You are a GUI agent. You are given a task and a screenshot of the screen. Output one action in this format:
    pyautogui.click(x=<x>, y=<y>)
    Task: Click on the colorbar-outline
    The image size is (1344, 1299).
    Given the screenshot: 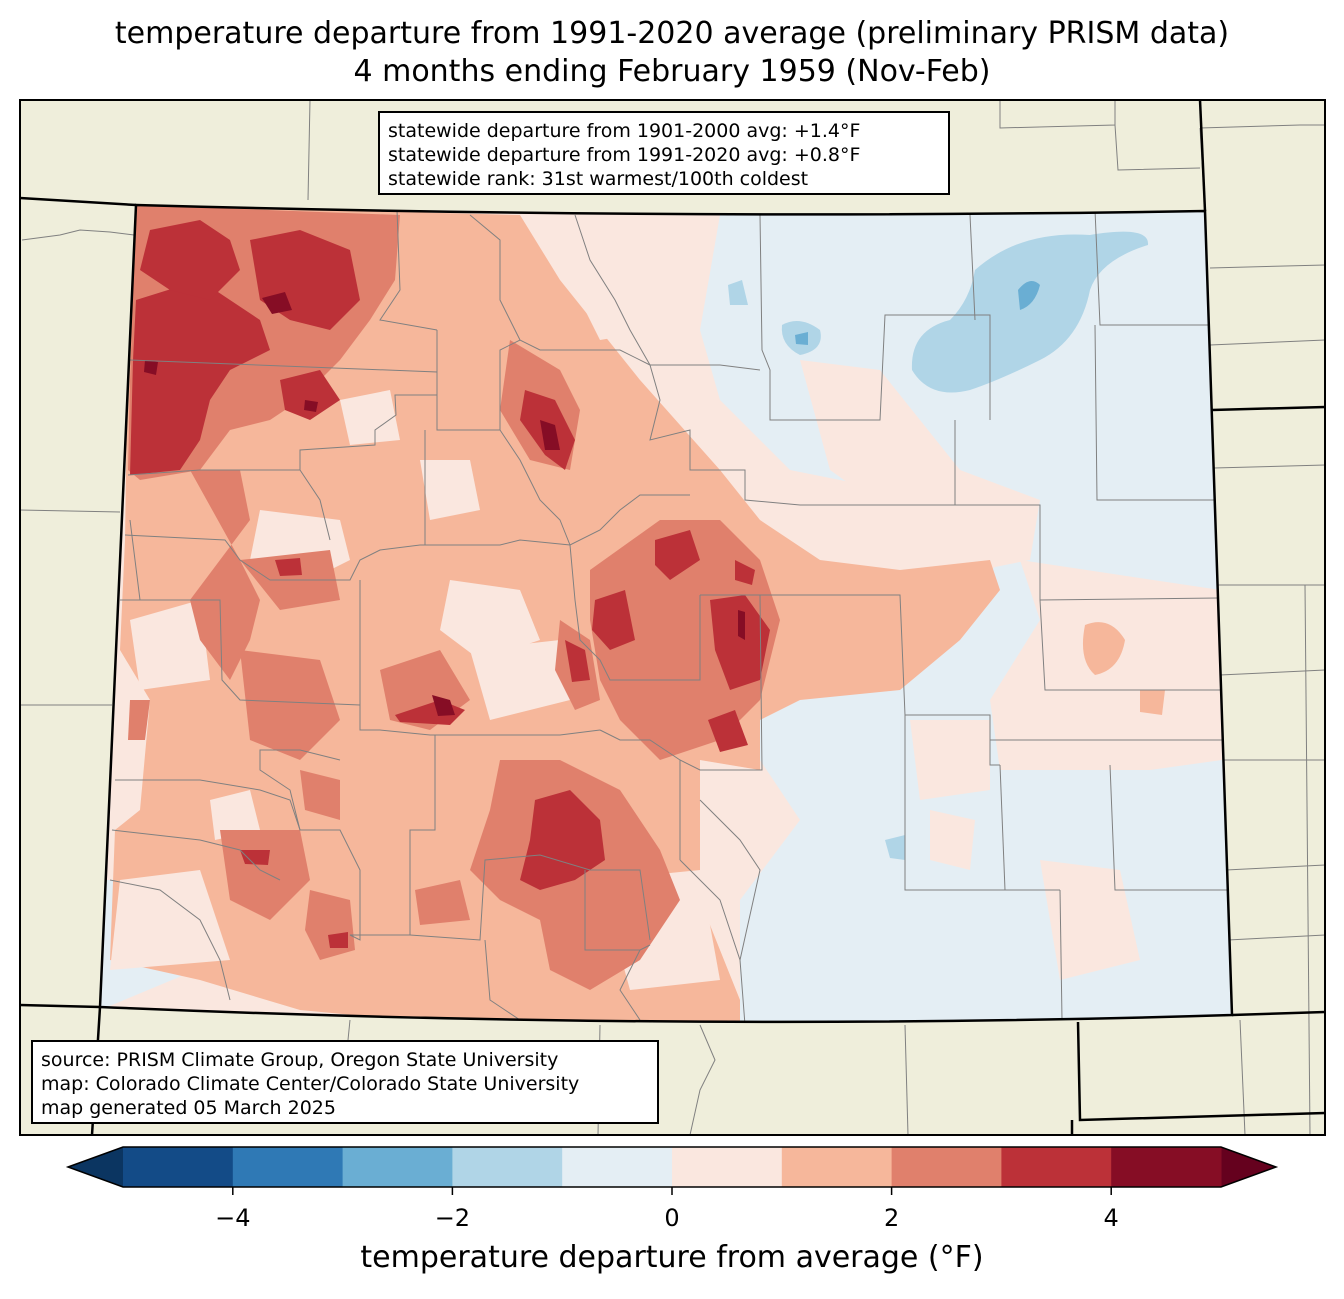 What is the action you would take?
    pyautogui.click(x=672, y=1167)
    